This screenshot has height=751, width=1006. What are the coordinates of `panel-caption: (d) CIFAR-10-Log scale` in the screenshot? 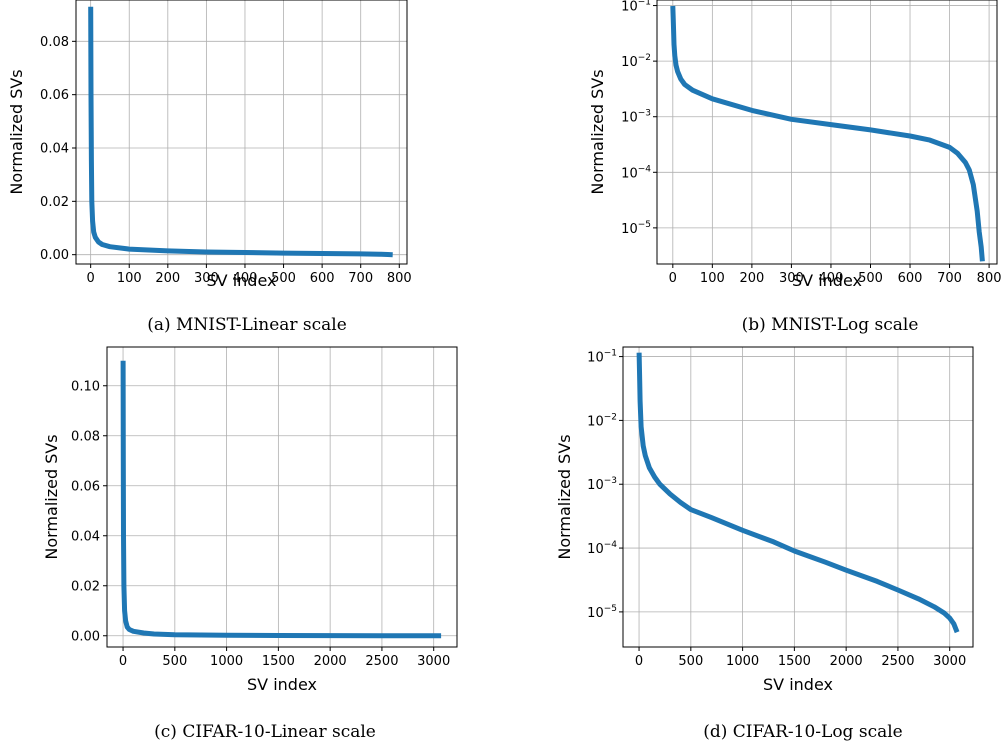 It's located at (802, 732).